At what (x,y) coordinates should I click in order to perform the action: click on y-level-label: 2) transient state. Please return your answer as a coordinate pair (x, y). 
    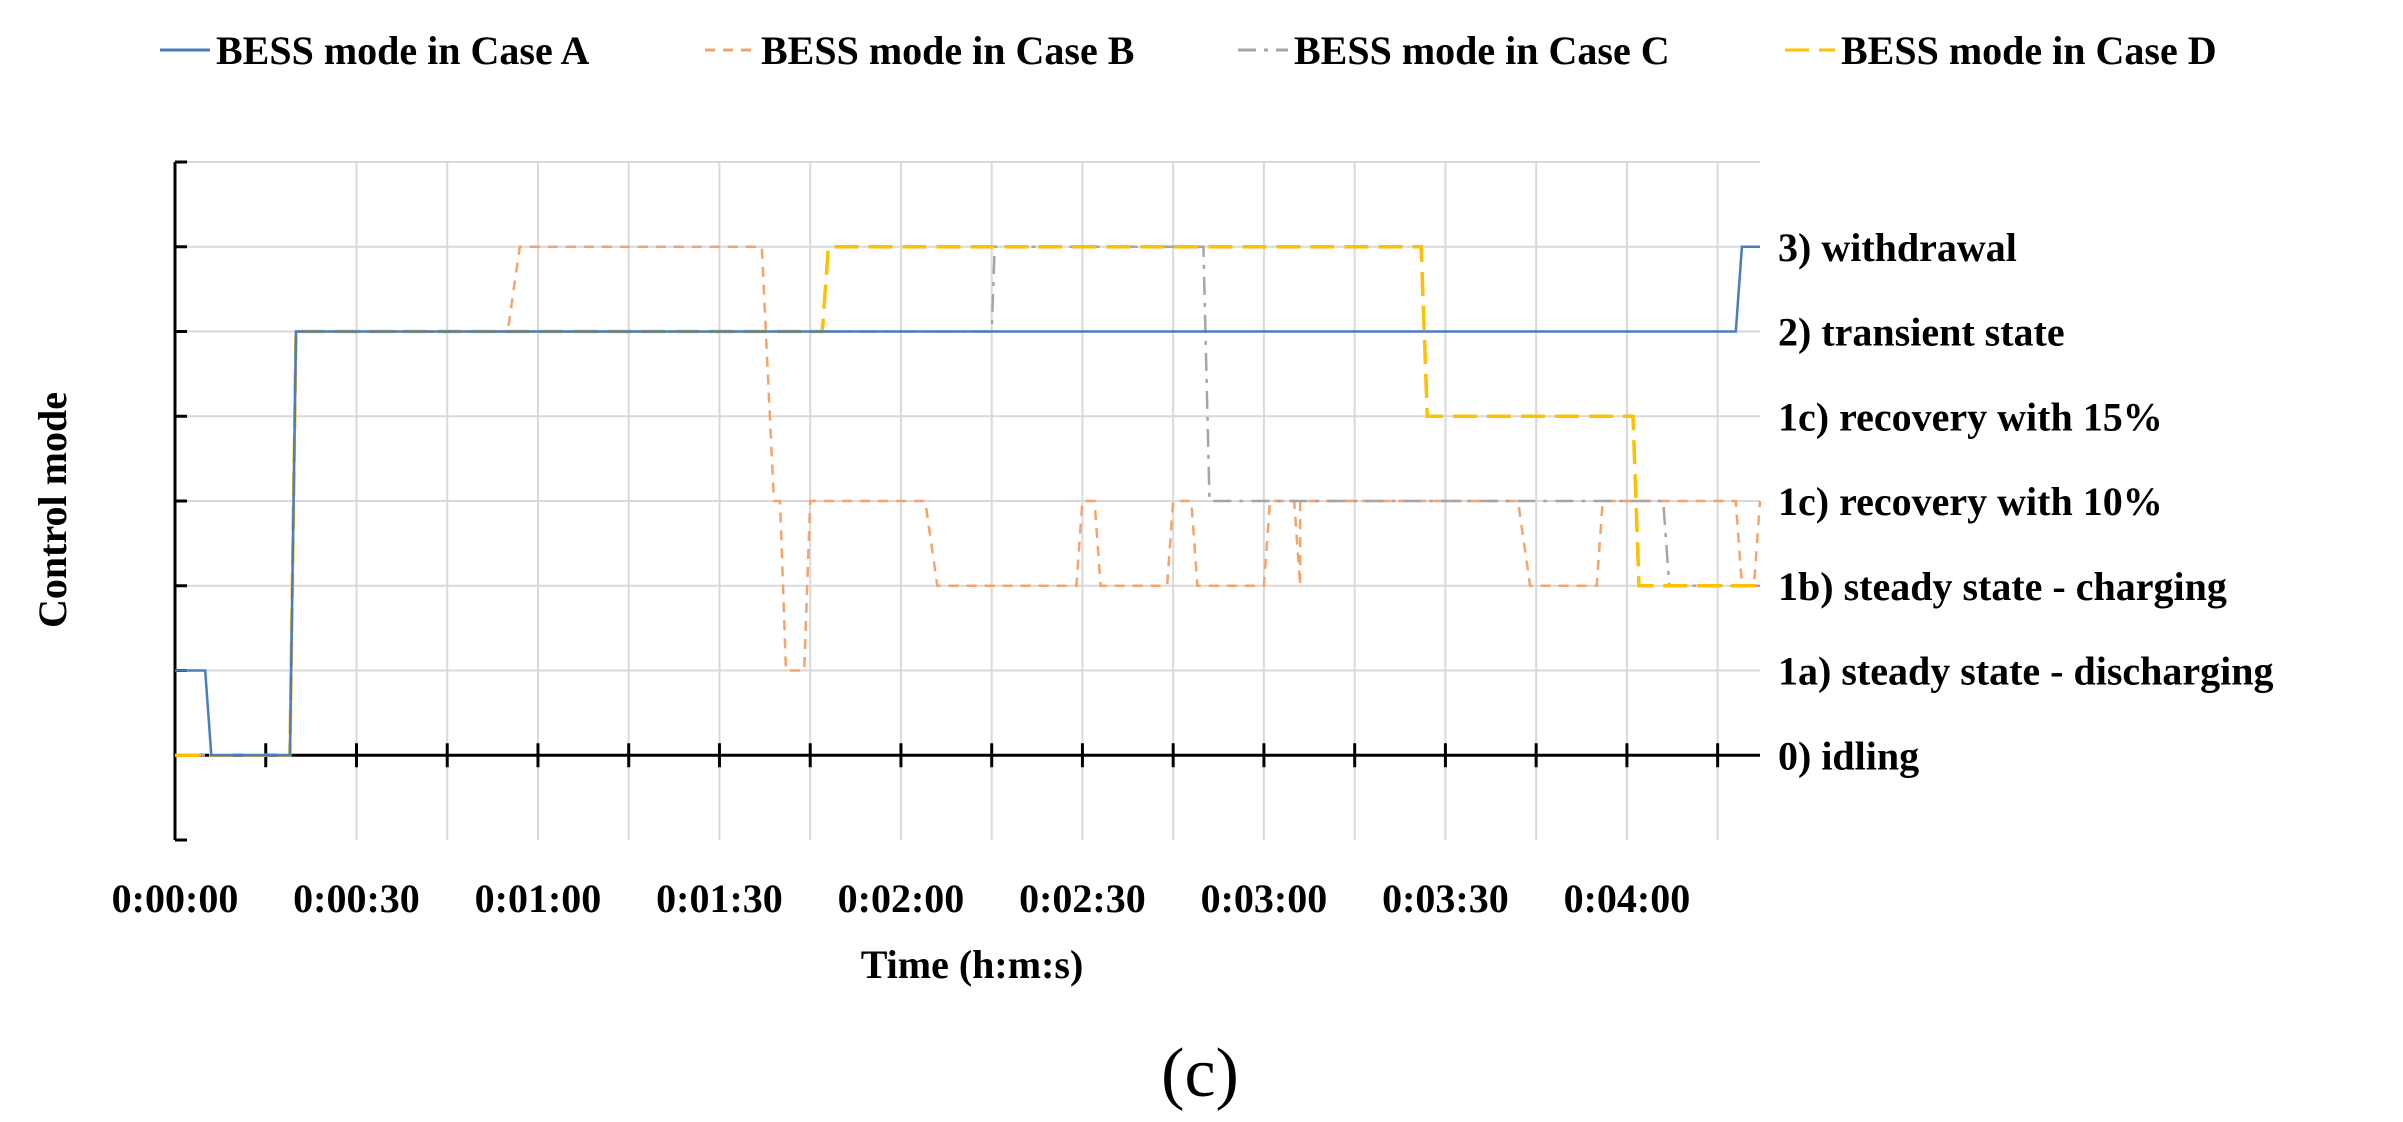
    Looking at the image, I should click on (1921, 332).